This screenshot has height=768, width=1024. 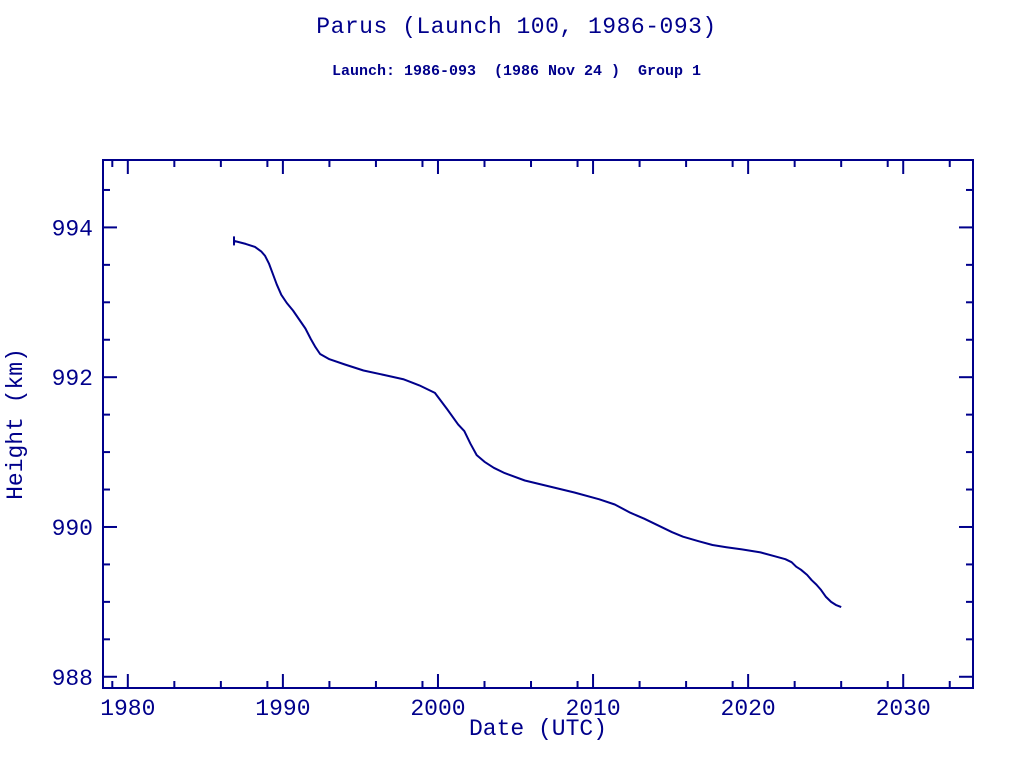 What do you see at coordinates (16, 424) in the screenshot?
I see `y-axis-title: Height (km)` at bounding box center [16, 424].